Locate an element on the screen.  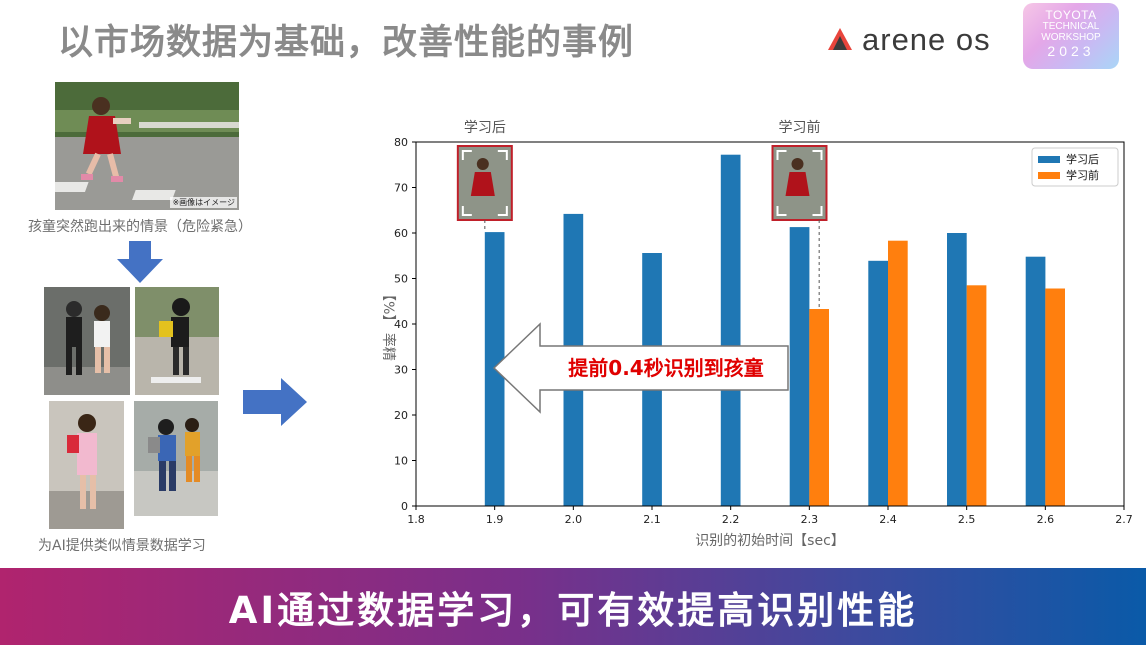
x-tick-label: 1.8 is located at coordinates (416, 519).